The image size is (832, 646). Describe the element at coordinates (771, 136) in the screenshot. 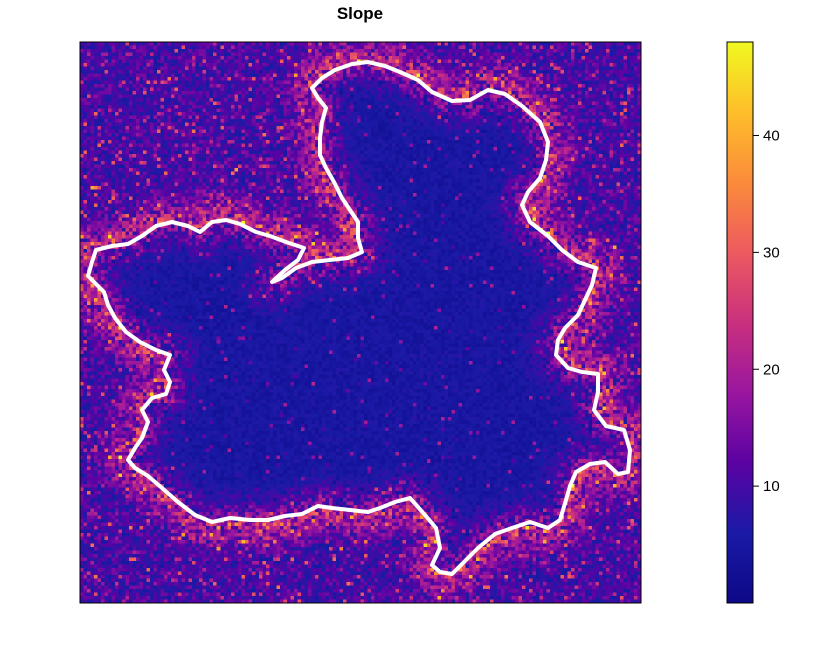

I see `legend-tick-label: 40` at that location.